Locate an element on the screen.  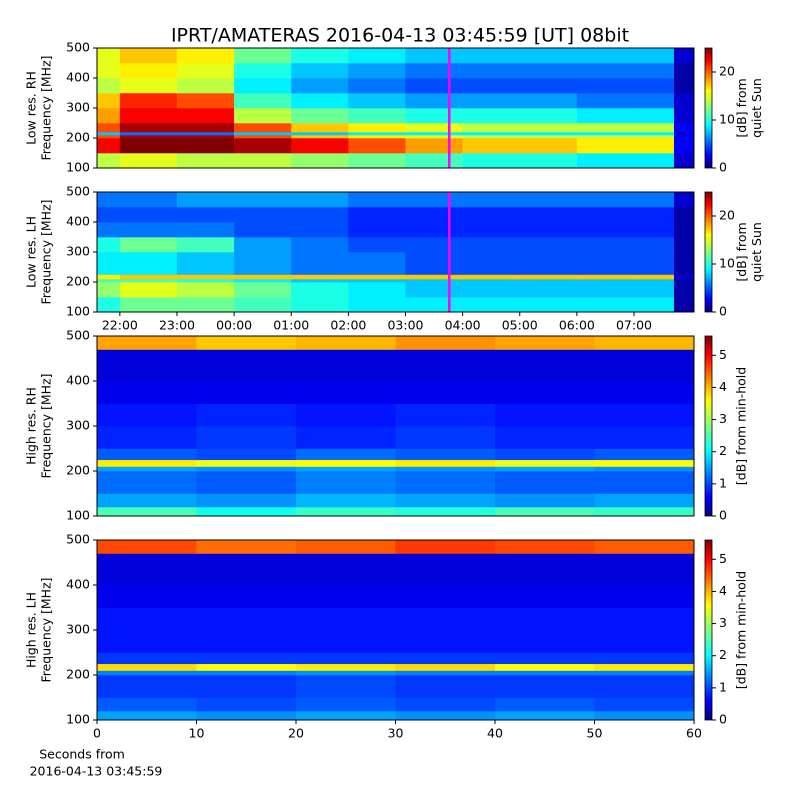
y-axis-label: Low res. LH is located at coordinates (31, 252).